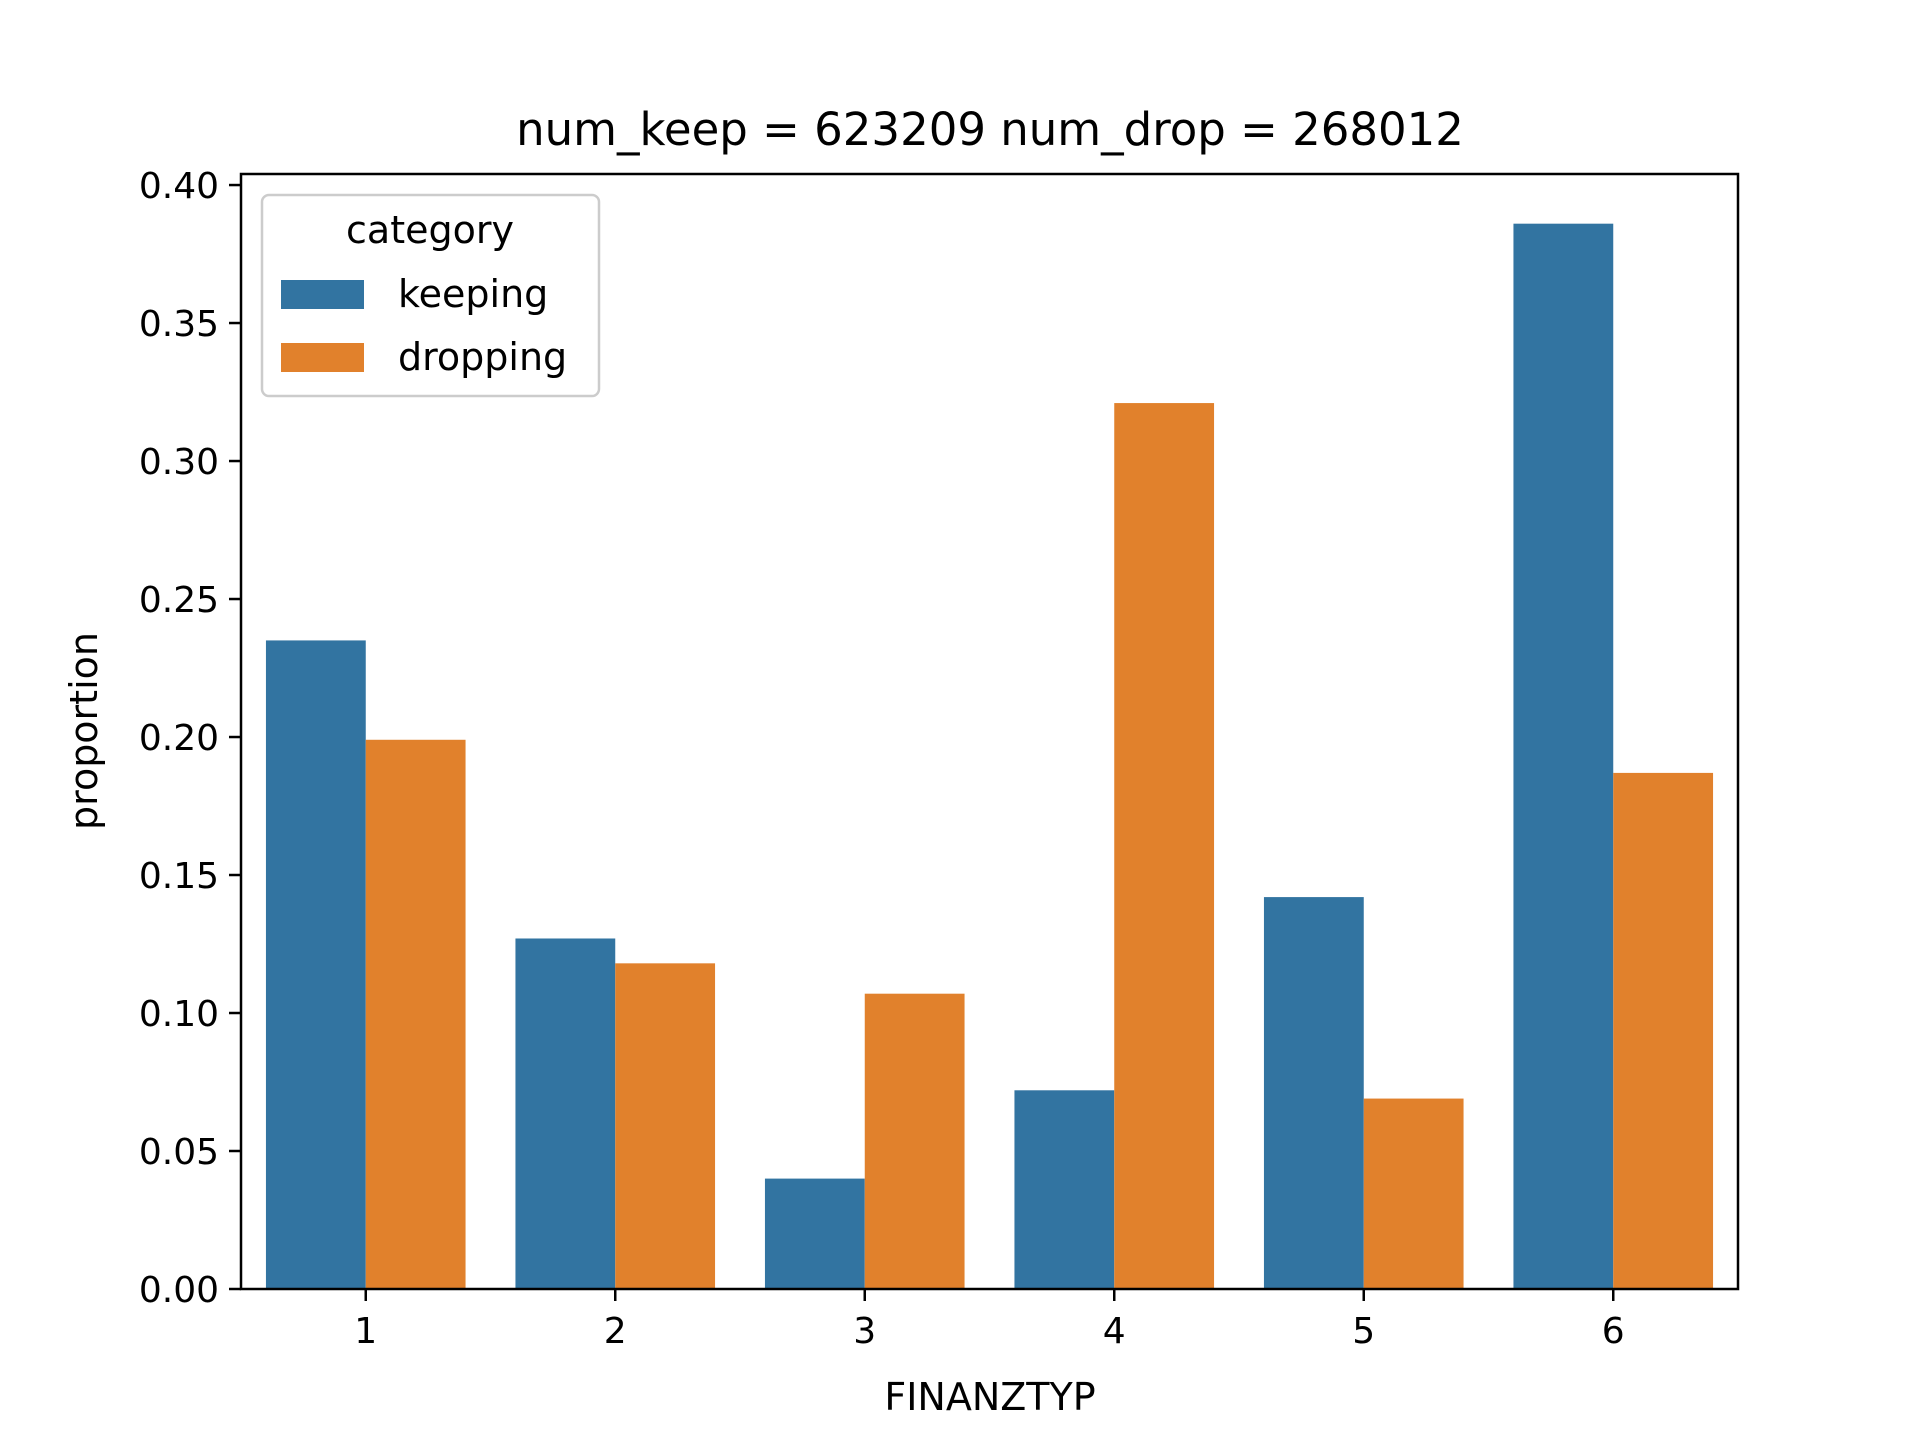 Image resolution: width=1920 pixels, height=1444 pixels. What do you see at coordinates (430, 230) in the screenshot?
I see `legend-title: category` at bounding box center [430, 230].